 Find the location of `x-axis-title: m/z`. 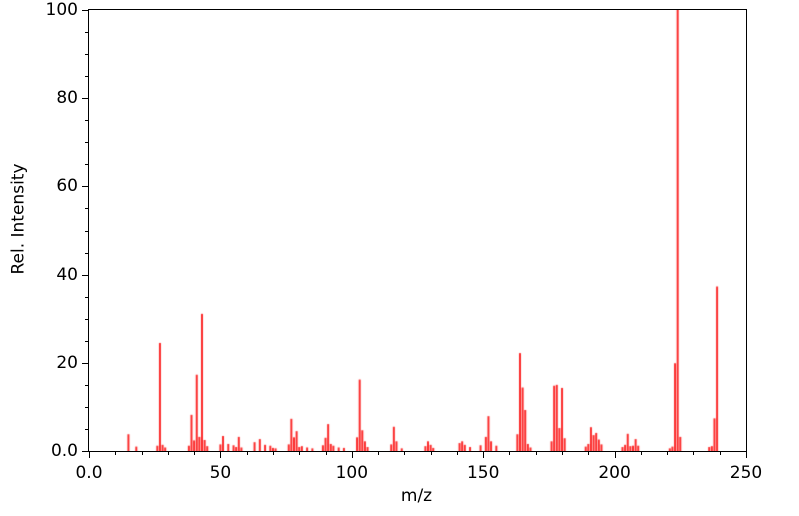

x-axis-title: m/z is located at coordinates (416, 496).